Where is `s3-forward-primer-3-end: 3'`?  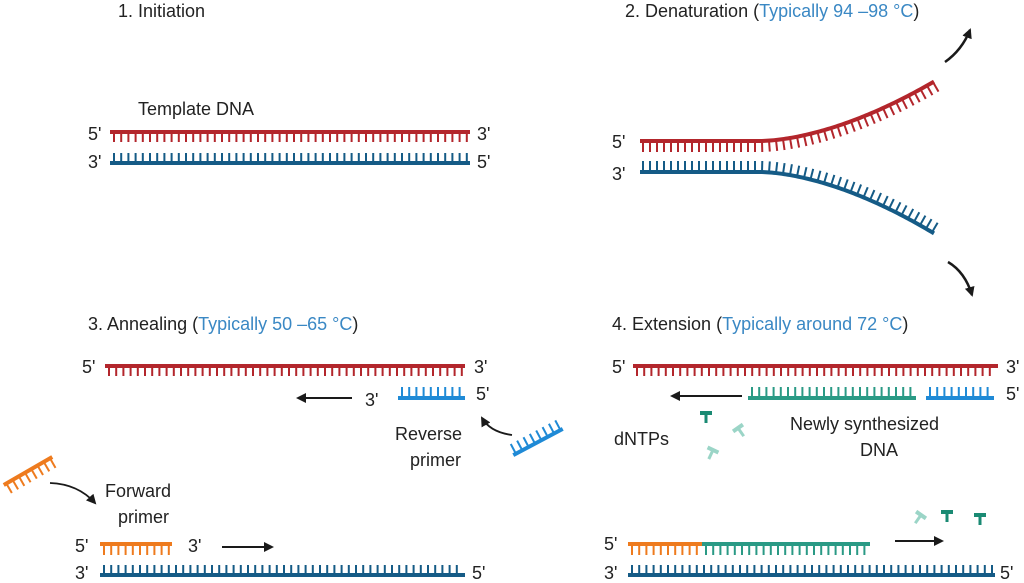 s3-forward-primer-3-end: 3' is located at coordinates (194, 546).